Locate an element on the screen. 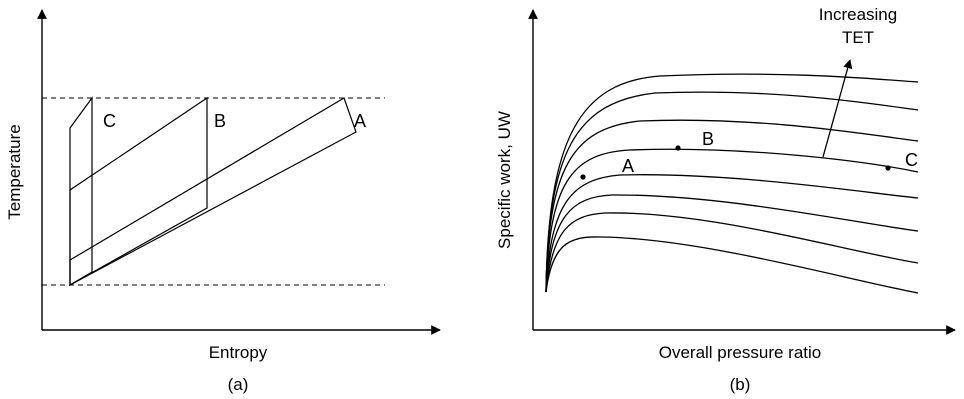 The height and width of the screenshot is (399, 964). tet-curve-5-highlighted is located at coordinates (732, 220).